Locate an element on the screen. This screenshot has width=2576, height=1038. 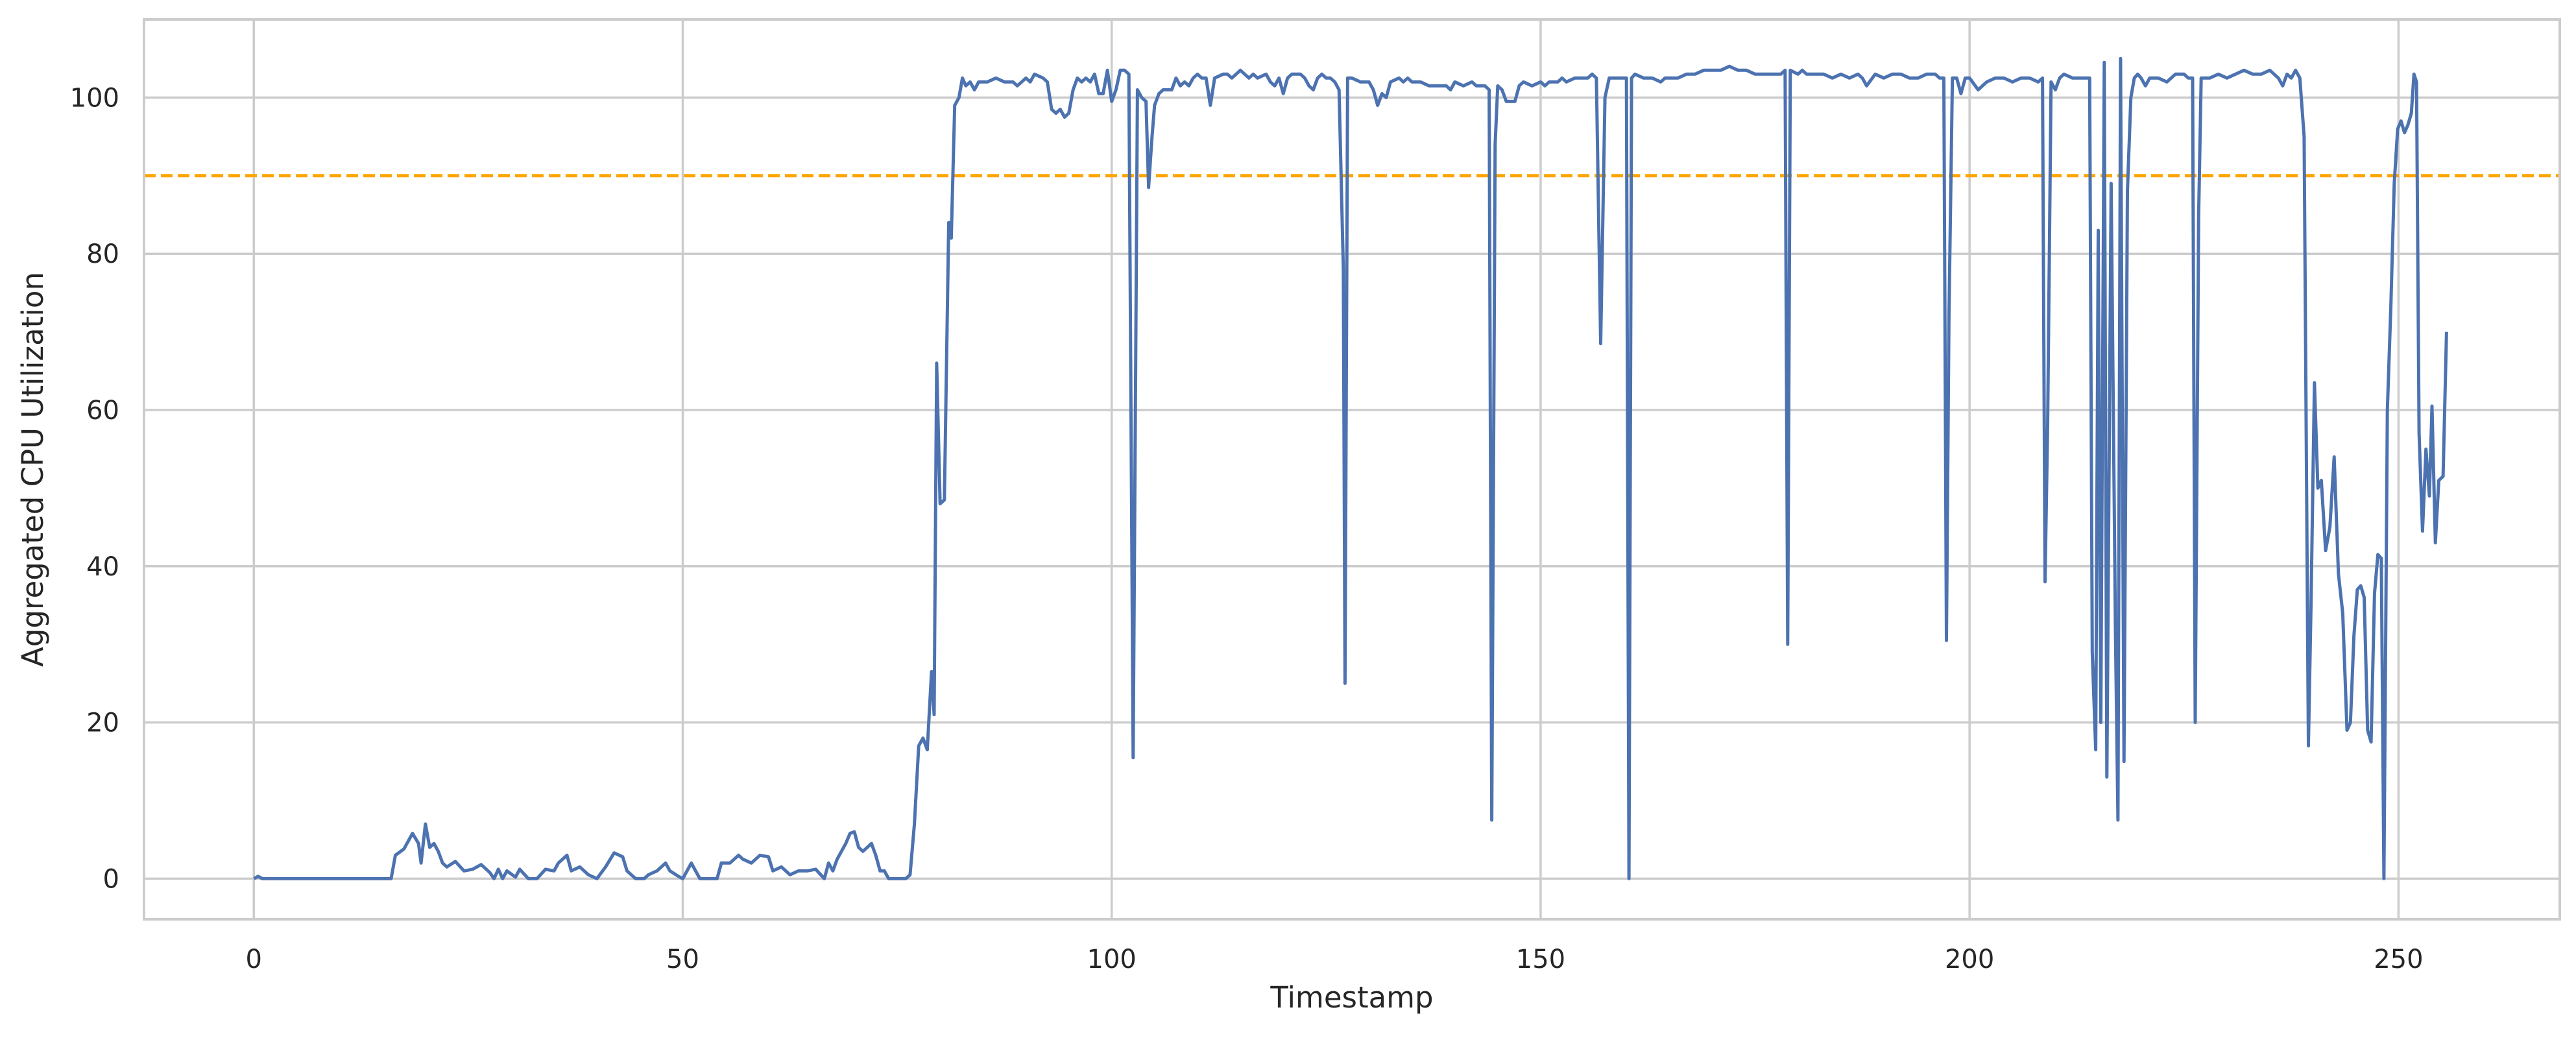
x-axis-label: Timestamp is located at coordinates (1351, 998).